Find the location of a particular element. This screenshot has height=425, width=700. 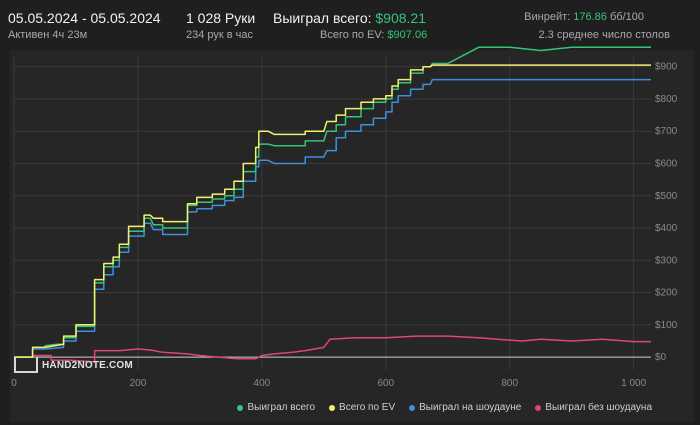

y-tick-label-5: $500 is located at coordinates (666, 196).